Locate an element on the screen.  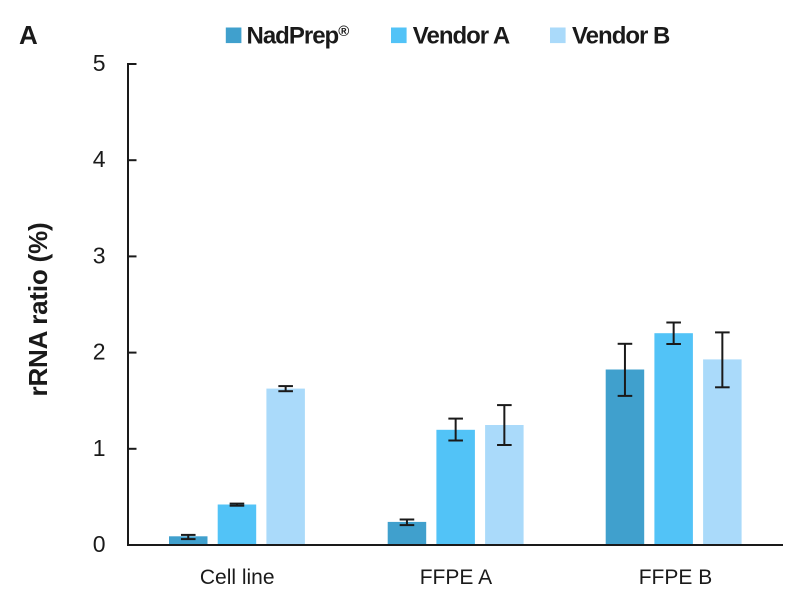
svg-text: Vendor A is located at coordinates (461, 36).